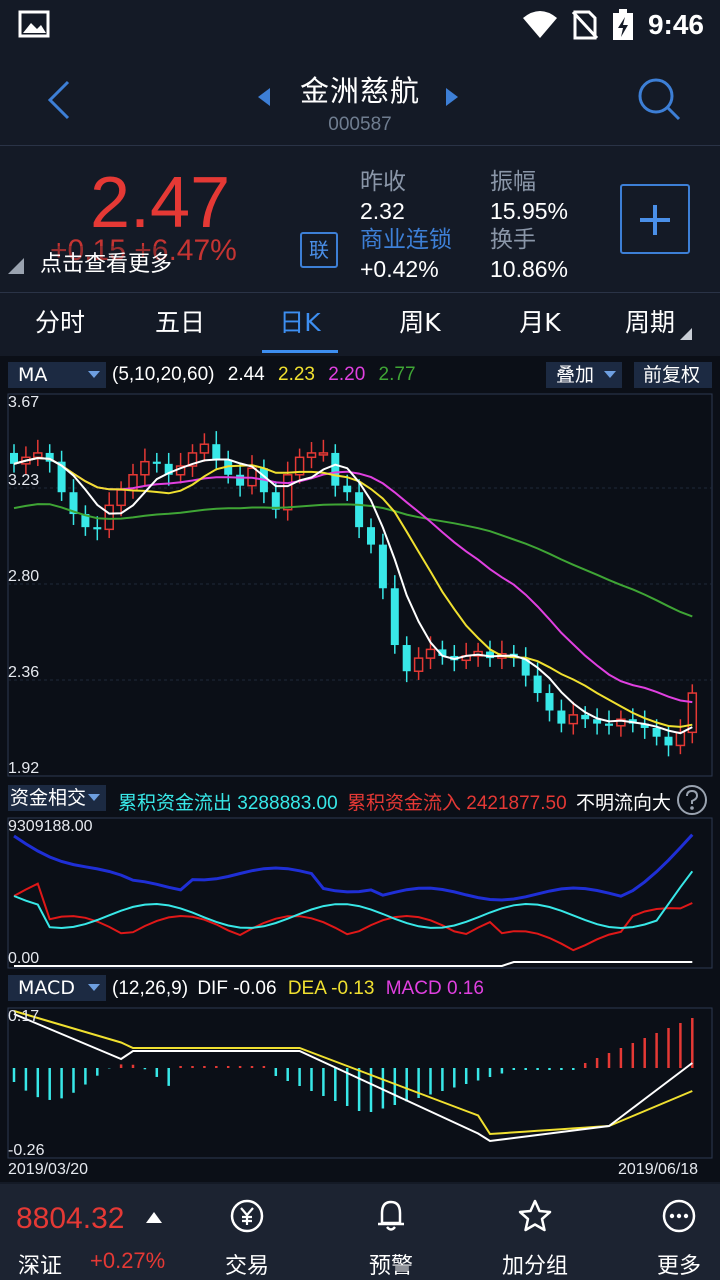 The image size is (720, 1280). Describe the element at coordinates (246, 1266) in the screenshot. I see `nav-trade-label: 交易` at that location.